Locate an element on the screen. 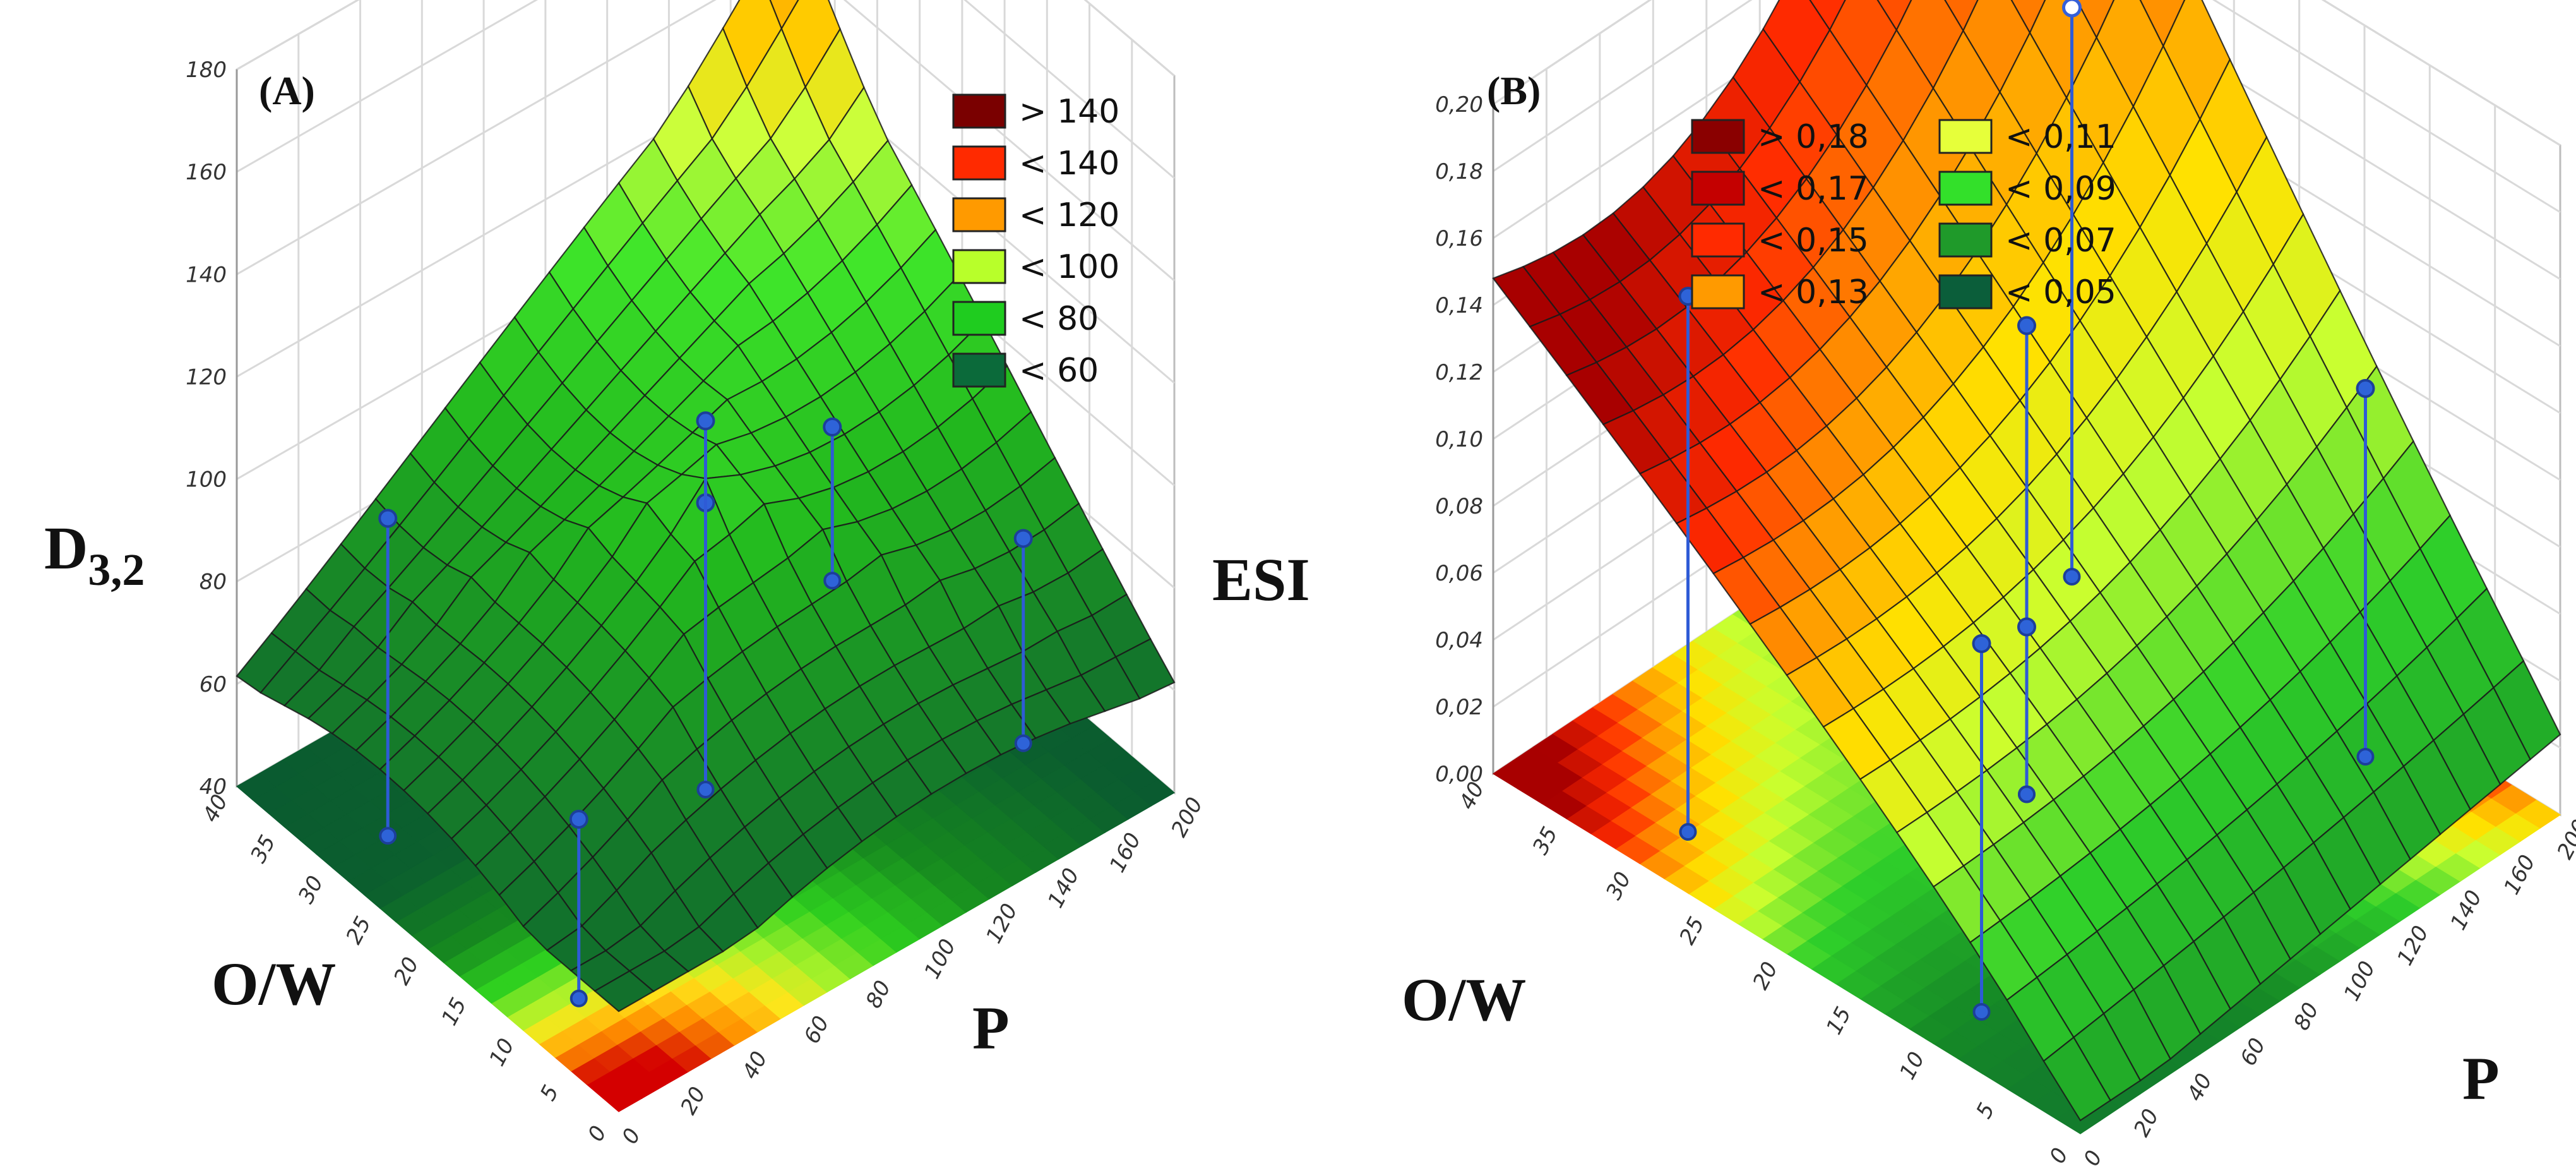  z-tick-label: 180 is located at coordinates (206, 70).